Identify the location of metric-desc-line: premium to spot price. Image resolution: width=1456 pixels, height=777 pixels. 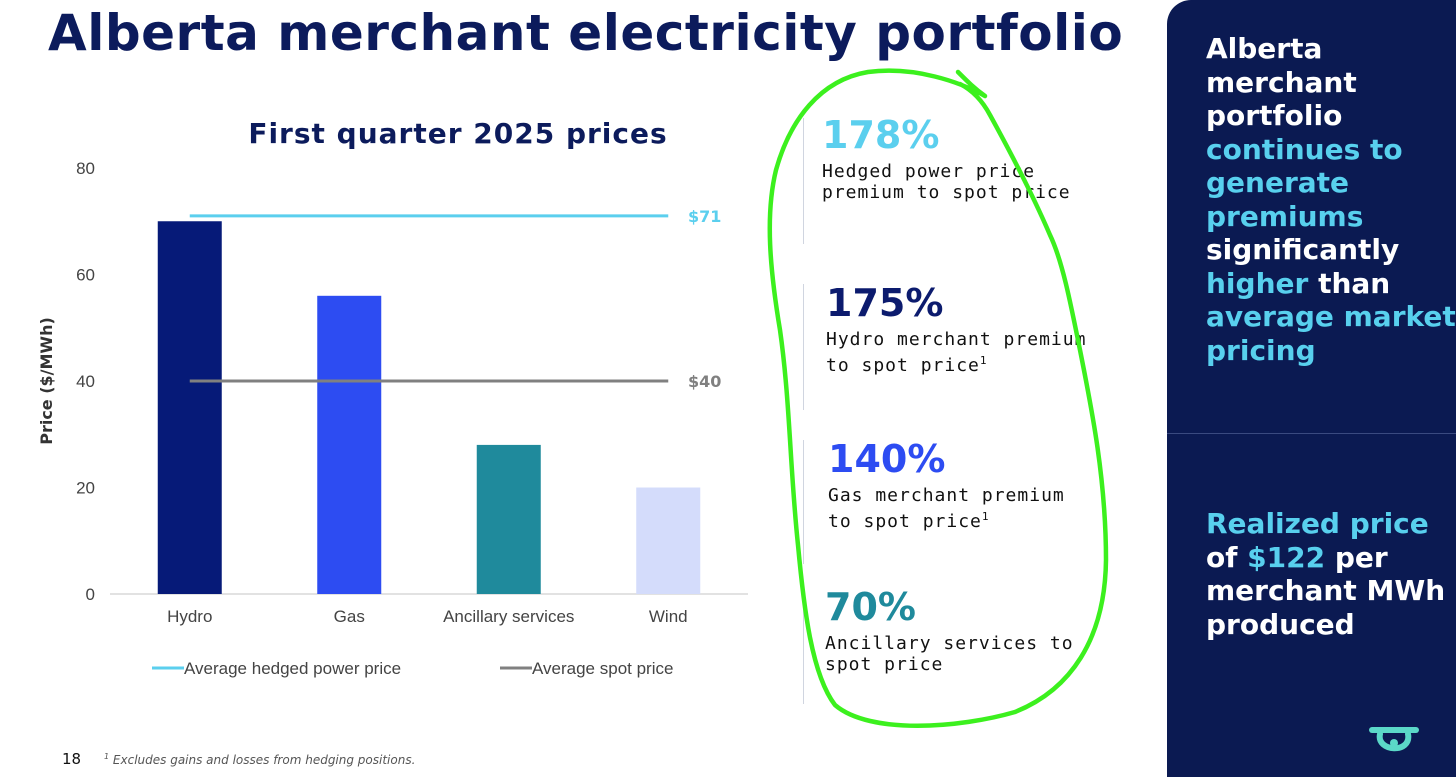
(946, 192).